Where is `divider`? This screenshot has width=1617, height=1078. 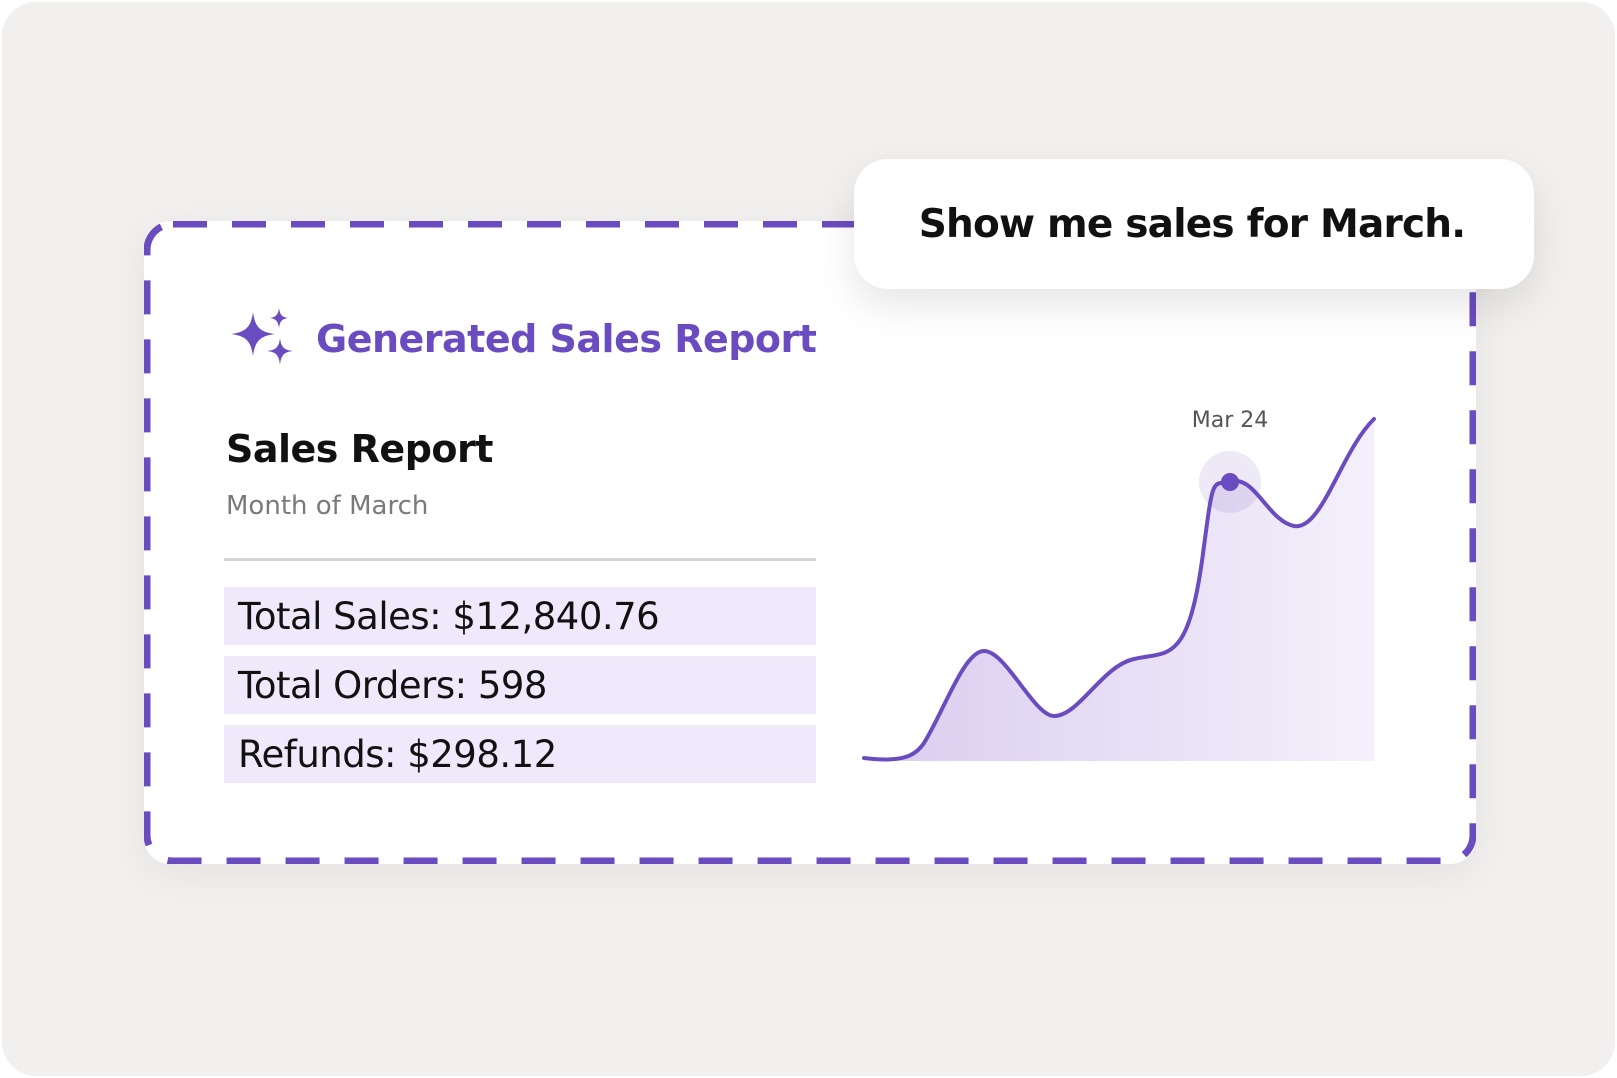
divider is located at coordinates (520, 559).